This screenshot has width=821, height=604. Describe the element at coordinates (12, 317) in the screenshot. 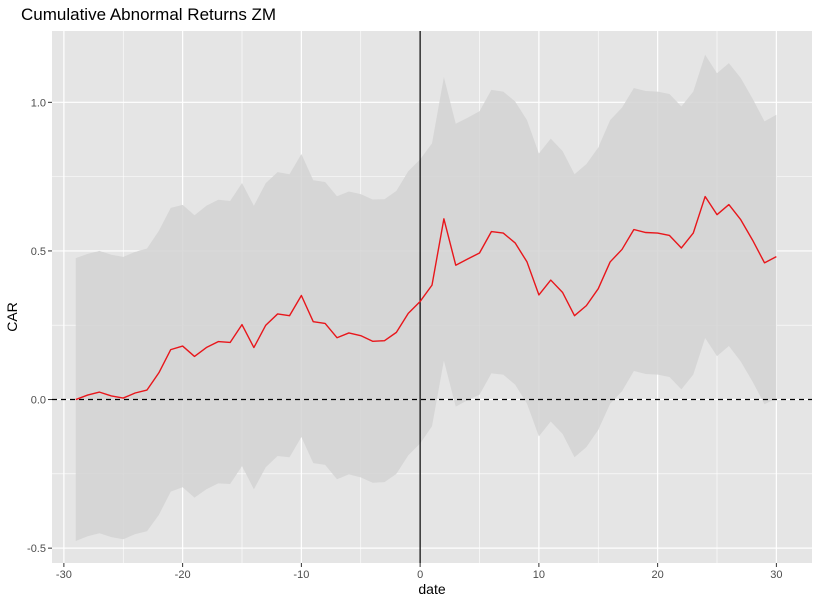

I see `y-axis-title: CAR` at that location.